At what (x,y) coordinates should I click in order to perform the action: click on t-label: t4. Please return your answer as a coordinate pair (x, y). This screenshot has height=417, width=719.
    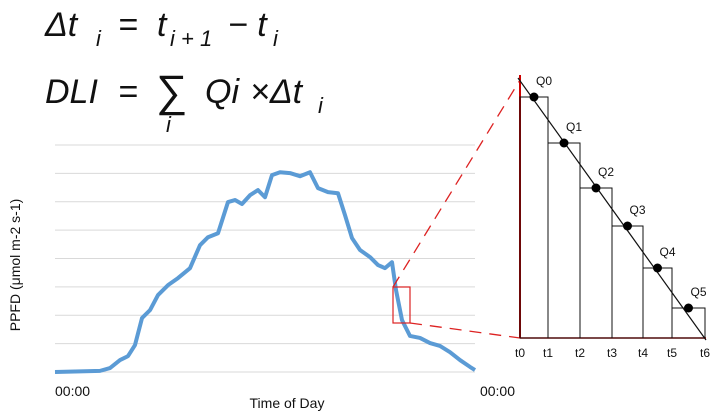
    Looking at the image, I should click on (643, 353).